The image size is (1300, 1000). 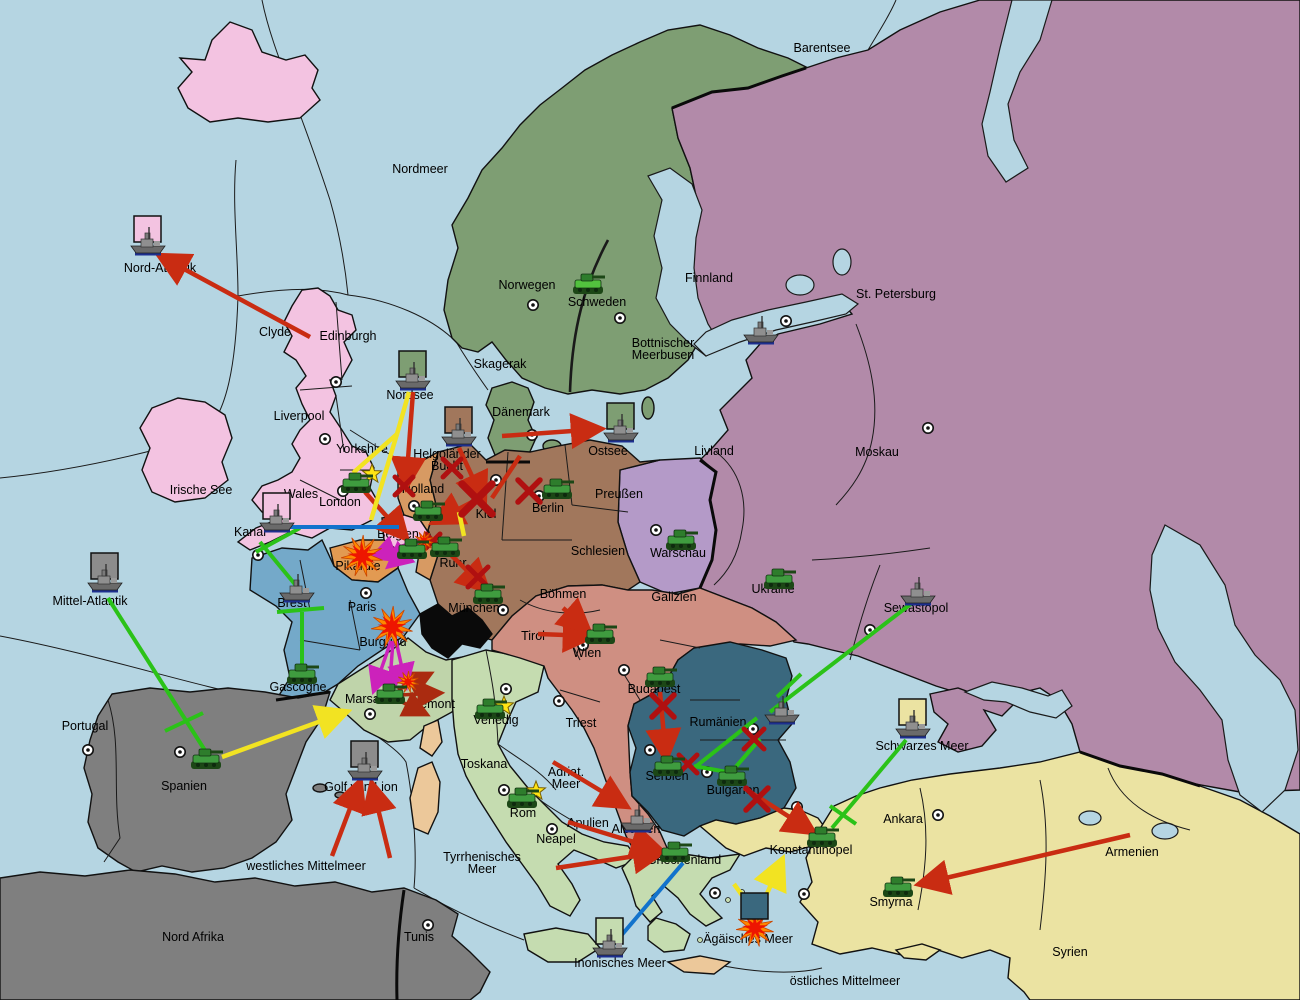 I want to click on province-label: Golf von Lion, so click(x=361, y=787).